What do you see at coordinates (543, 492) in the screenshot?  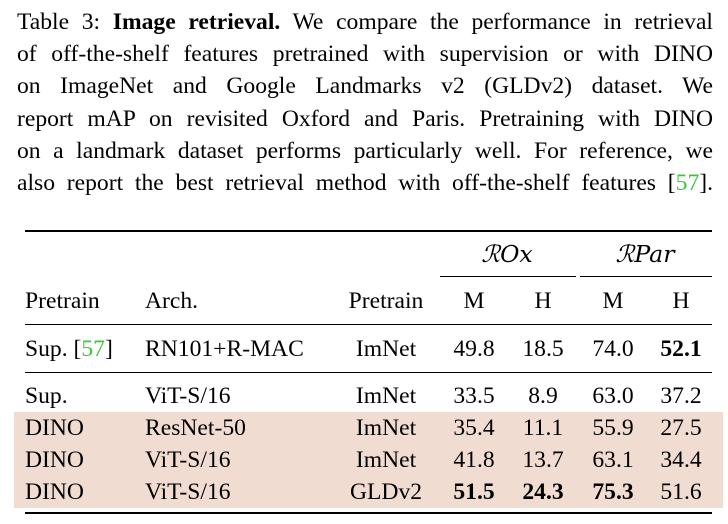 I see `row-4-rox-h: 24.3` at bounding box center [543, 492].